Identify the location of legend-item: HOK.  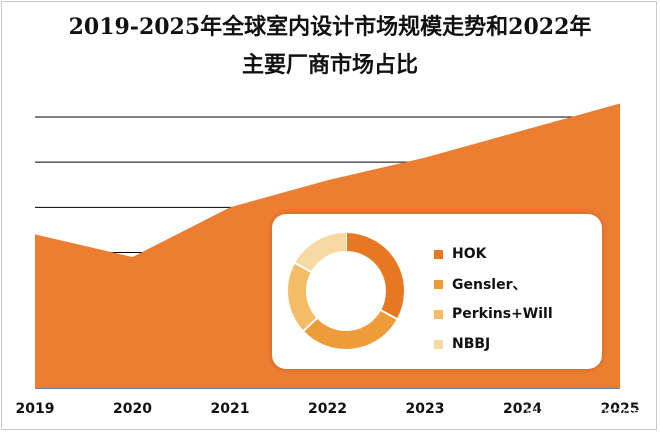
(493, 254).